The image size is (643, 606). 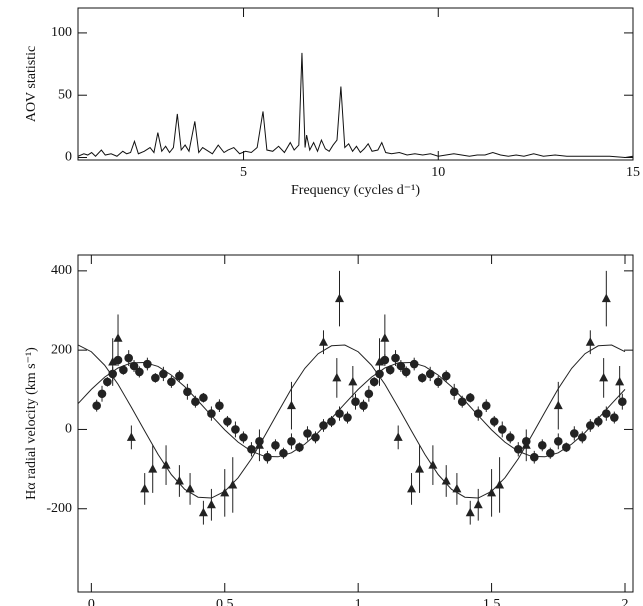 I want to click on x-tick-label: 1, so click(x=358, y=601).